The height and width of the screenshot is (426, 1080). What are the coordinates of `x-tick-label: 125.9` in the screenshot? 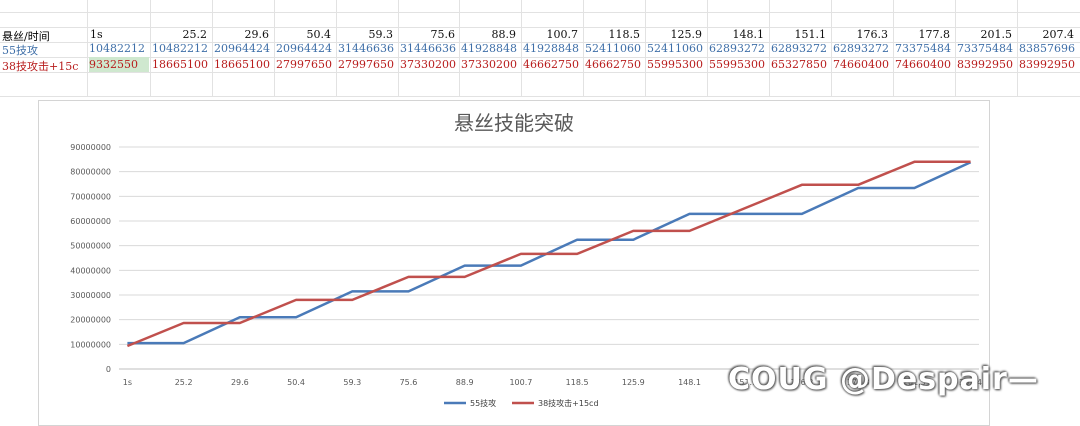 It's located at (633, 382).